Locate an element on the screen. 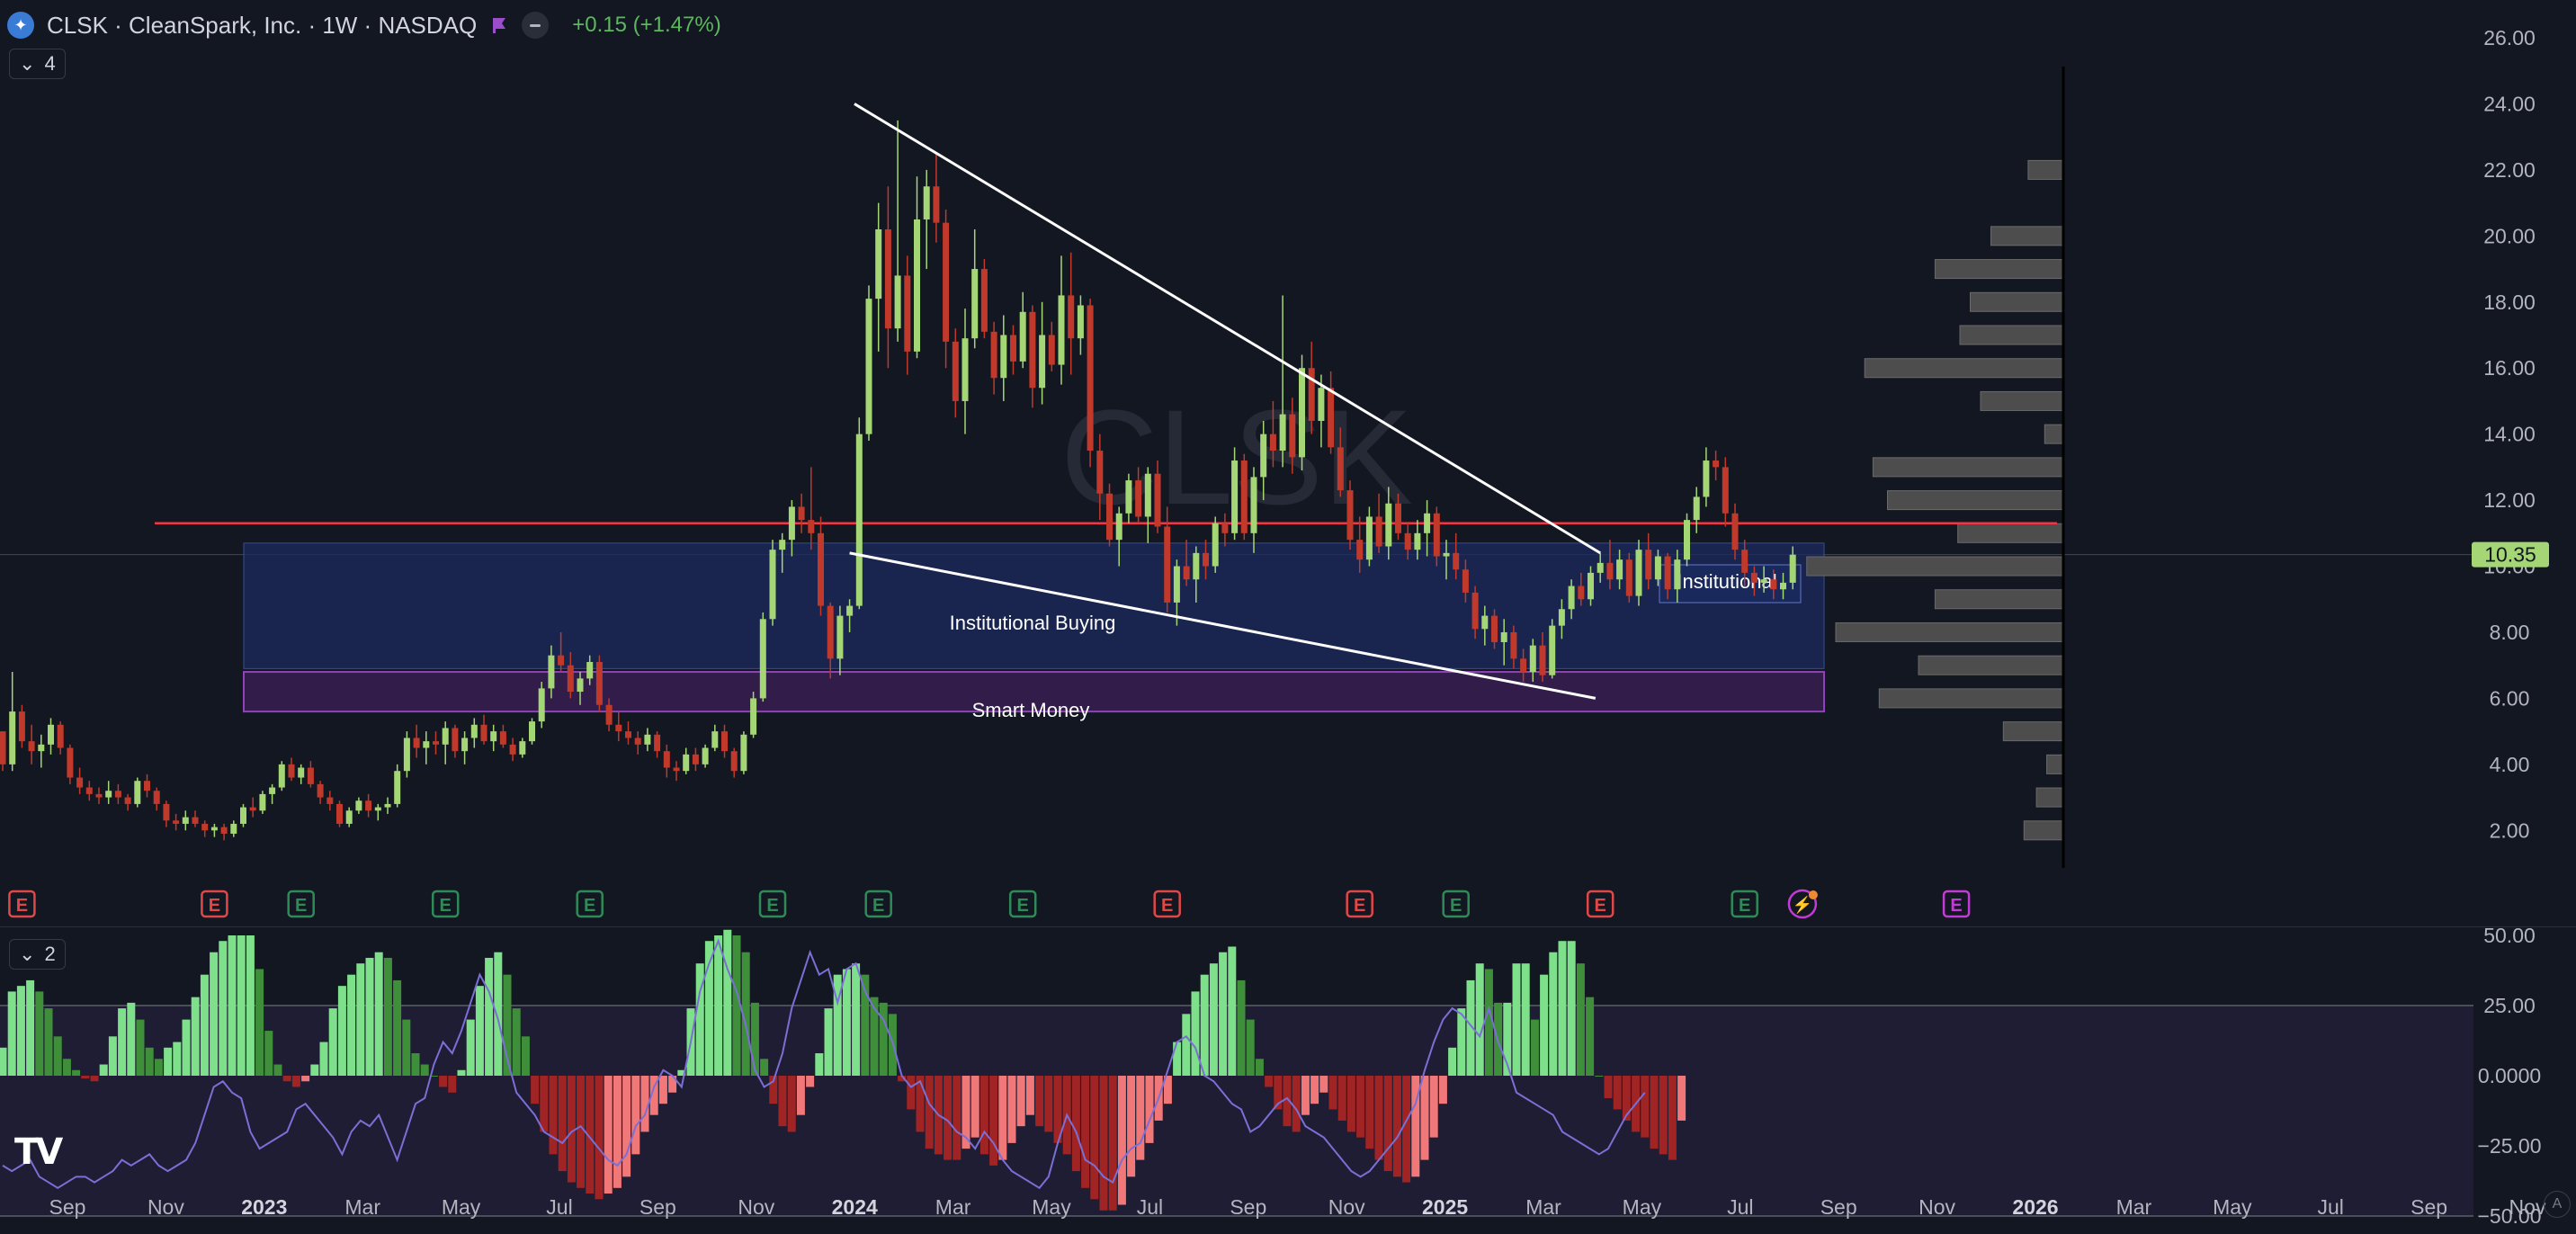  cleanspark-logo-icon: ✦ is located at coordinates (20, 25).